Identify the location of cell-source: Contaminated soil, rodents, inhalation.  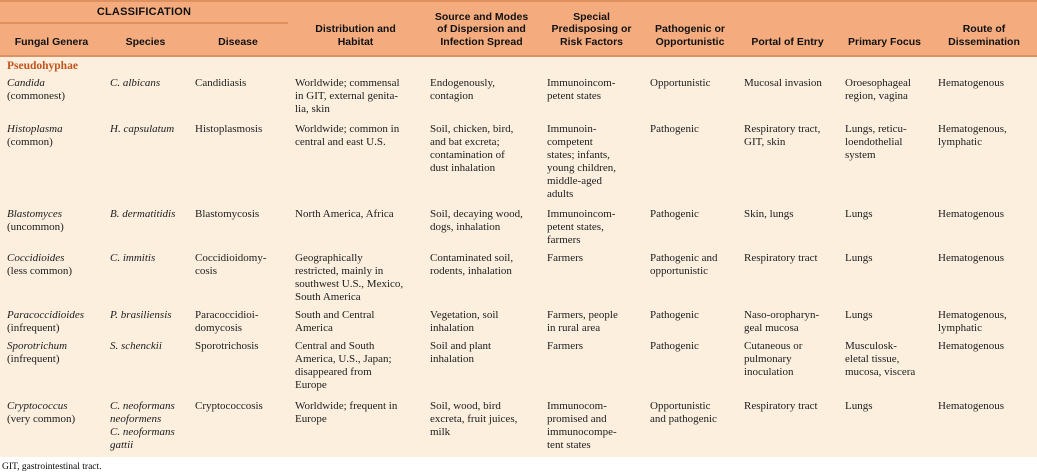
(481, 276).